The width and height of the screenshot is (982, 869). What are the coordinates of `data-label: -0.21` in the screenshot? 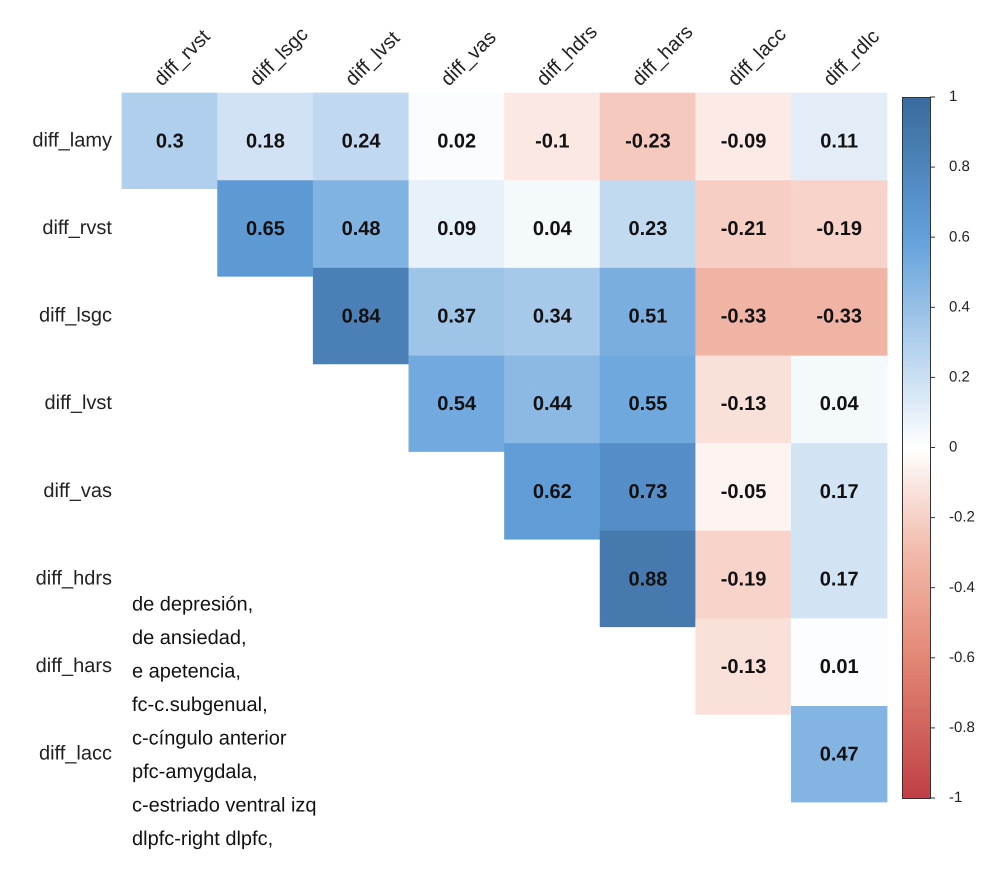 It's located at (743, 229).